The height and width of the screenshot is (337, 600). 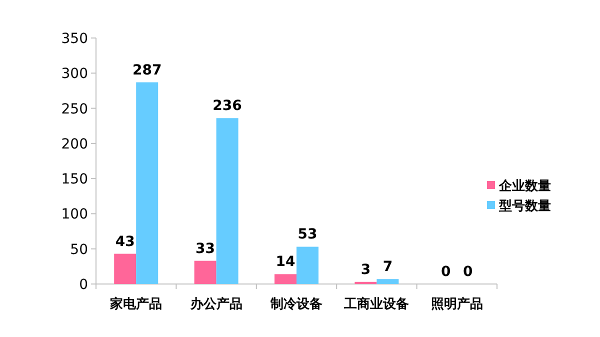 What do you see at coordinates (308, 234) in the screenshot?
I see `data-label: 53` at bounding box center [308, 234].